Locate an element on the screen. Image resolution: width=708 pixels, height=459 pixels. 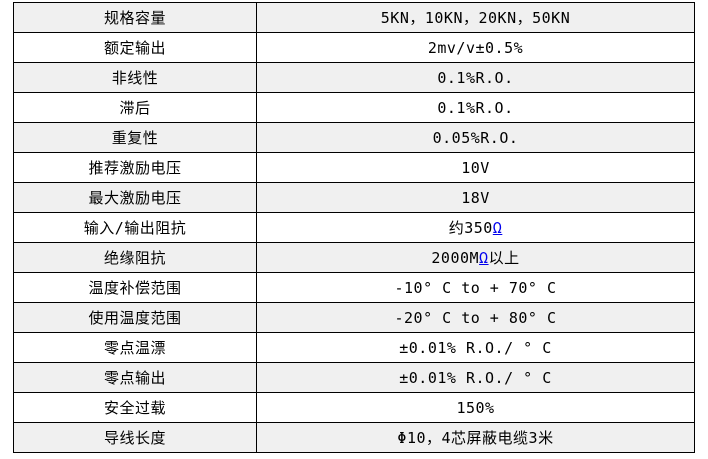
spec-parameter-value: 10V is located at coordinates (475, 167).